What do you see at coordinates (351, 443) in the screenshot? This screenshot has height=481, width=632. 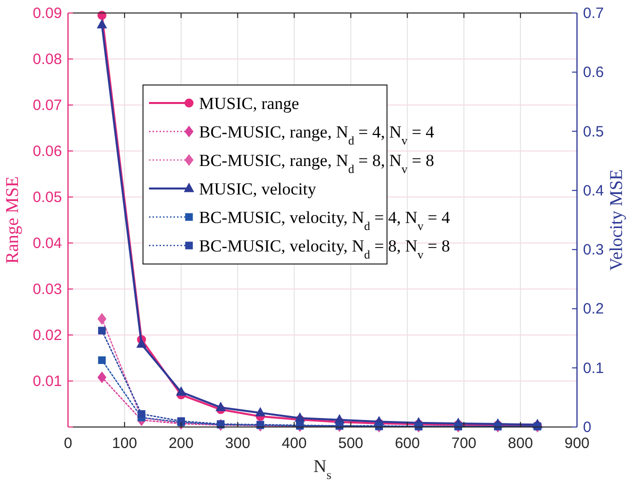 I see `x-tick-label: 500` at bounding box center [351, 443].